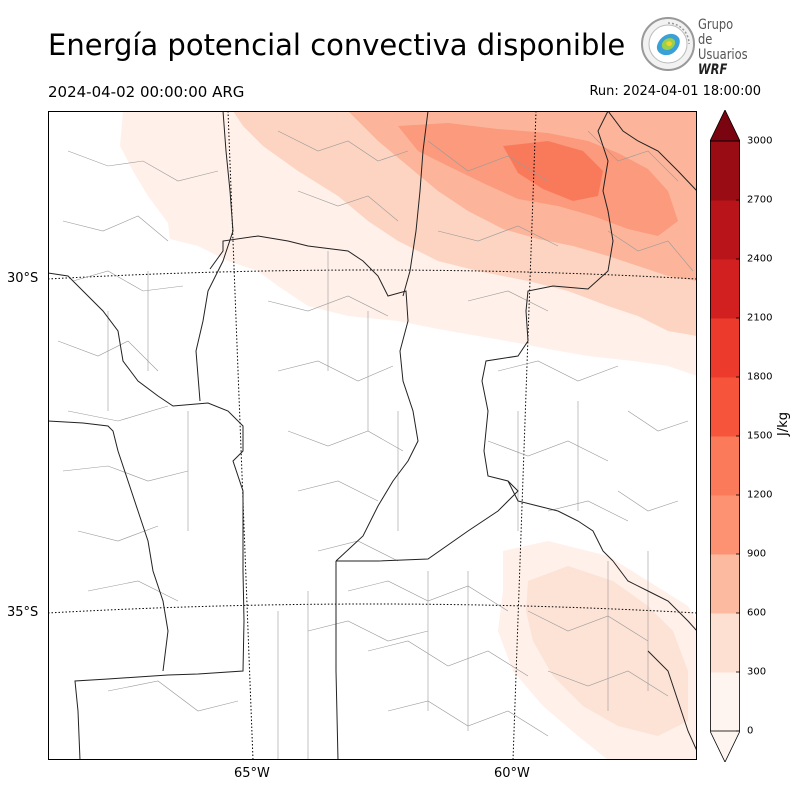  Describe the element at coordinates (760, 141) in the screenshot. I see `colorbar-tick-label: 3000` at that location.